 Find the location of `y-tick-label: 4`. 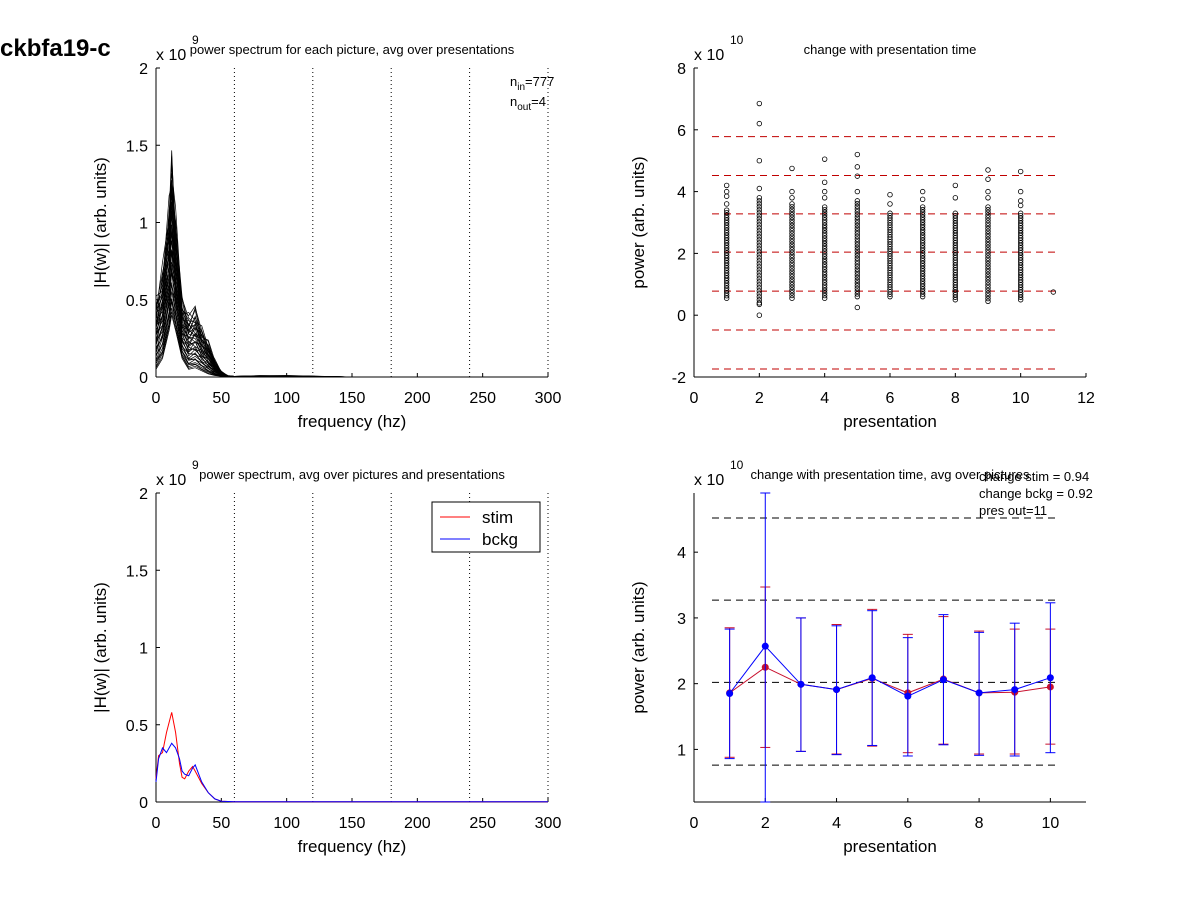

y-tick-label: 4 is located at coordinates (681, 553).